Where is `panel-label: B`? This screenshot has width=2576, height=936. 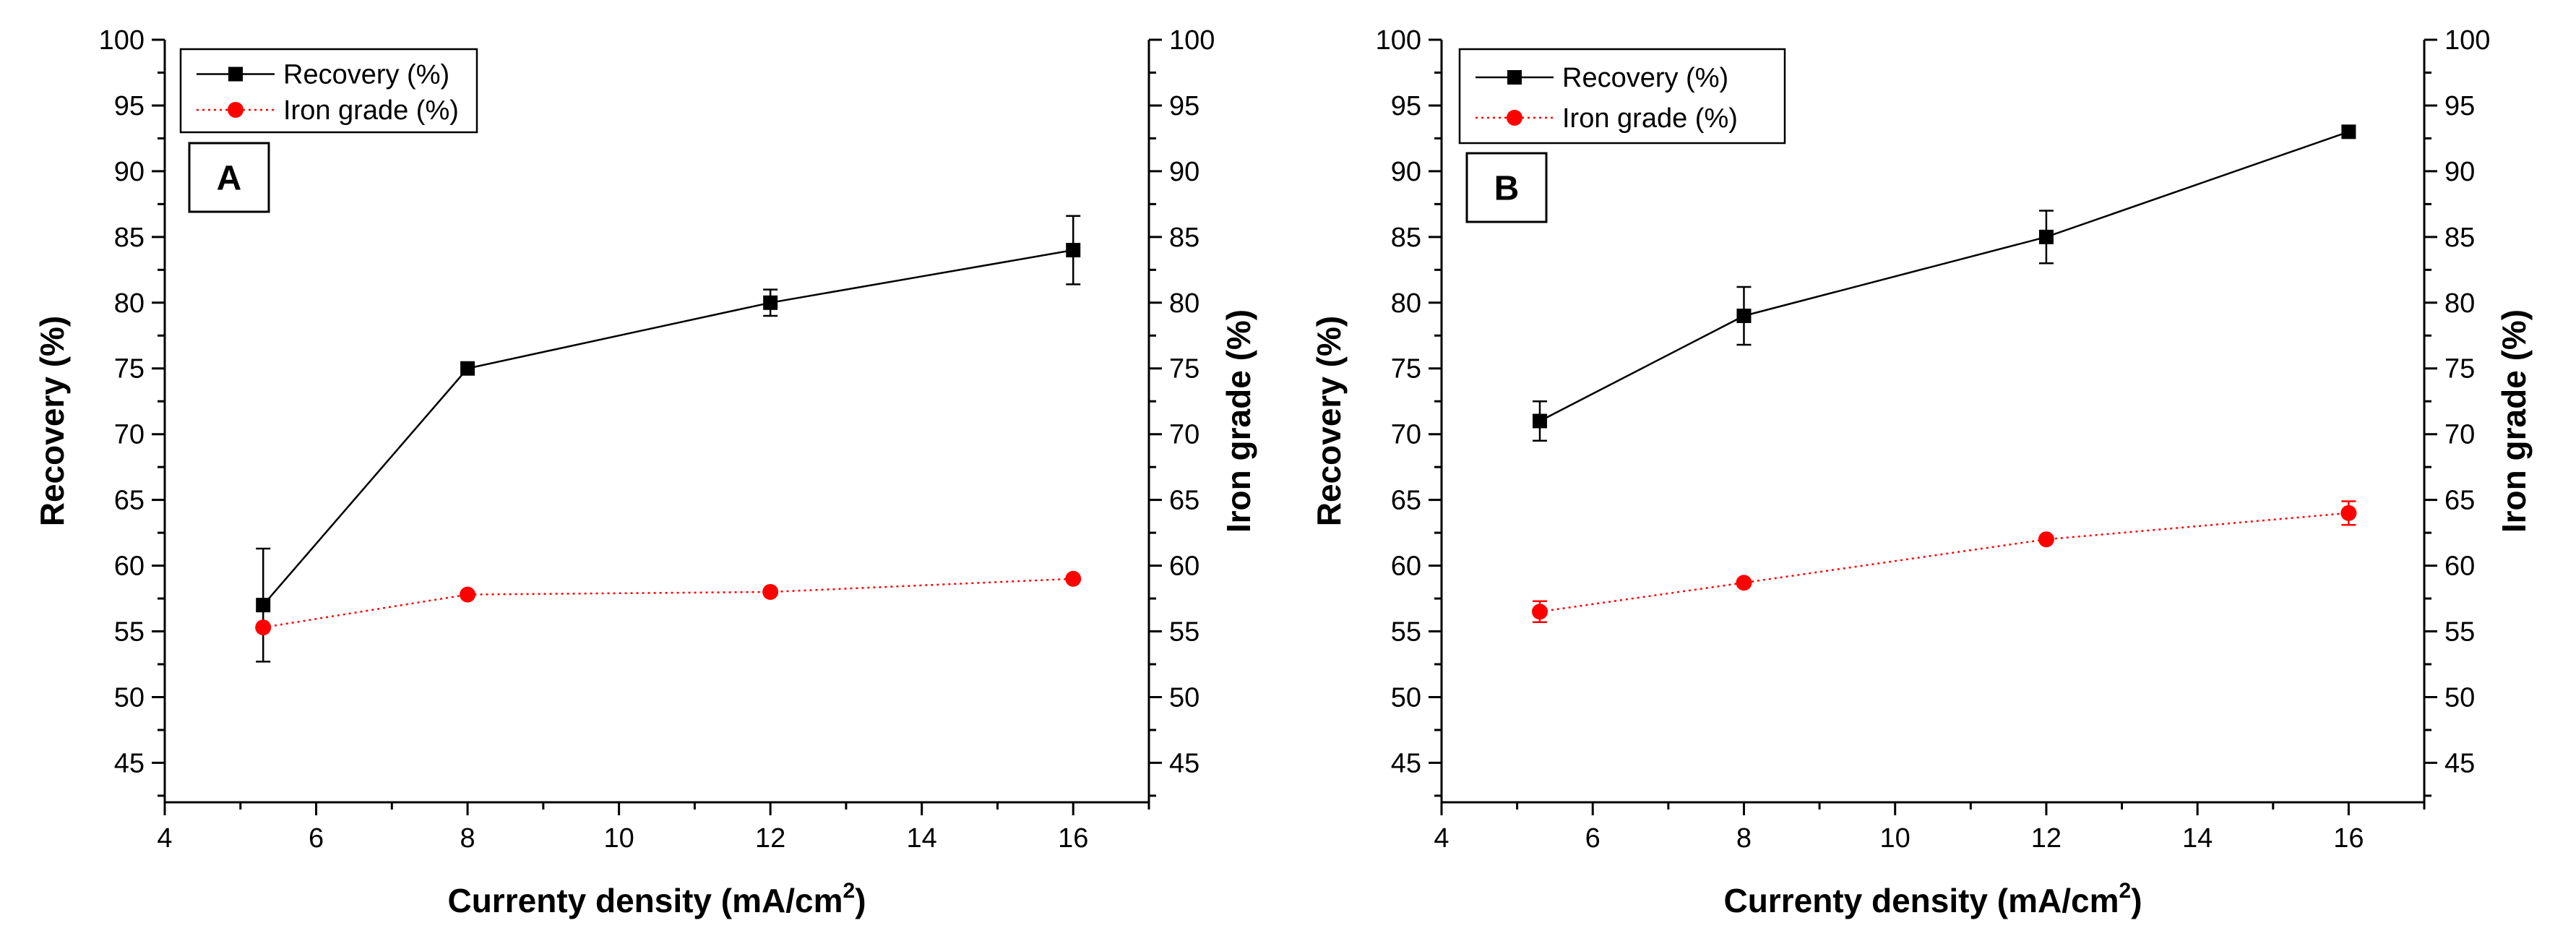
panel-label: B is located at coordinates (1507, 189).